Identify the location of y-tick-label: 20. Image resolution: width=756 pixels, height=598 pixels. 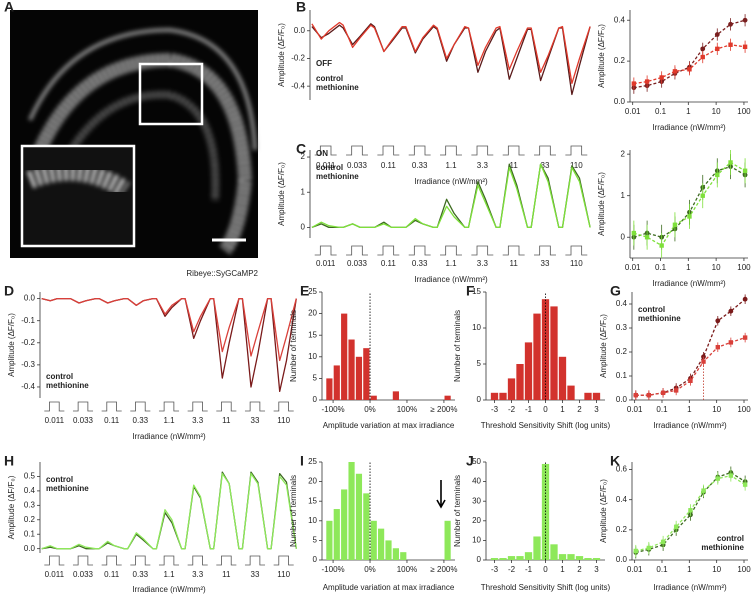
(312, 481).